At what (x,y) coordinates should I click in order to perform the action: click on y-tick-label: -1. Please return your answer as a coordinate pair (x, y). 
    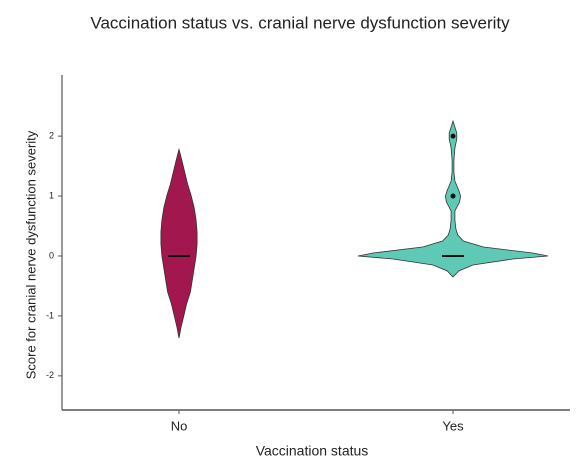
    Looking at the image, I should click on (50, 315).